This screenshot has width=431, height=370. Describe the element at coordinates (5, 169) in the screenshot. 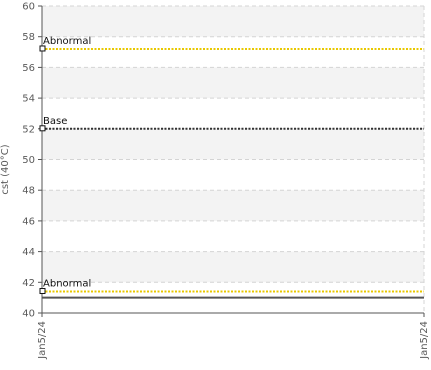

I see `y-axis-label: cst (40°C)` at that location.